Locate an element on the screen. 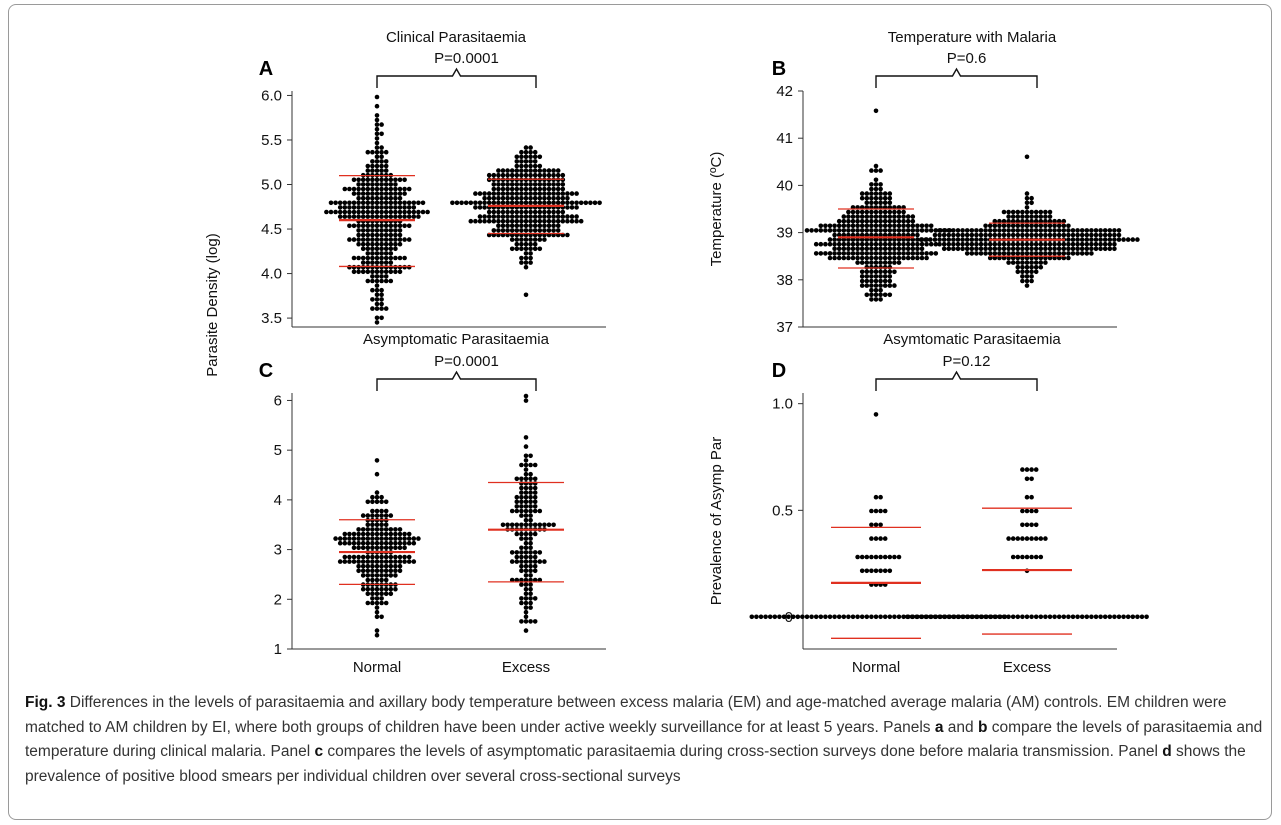  panel-a-y-tick-label: 4.0 is located at coordinates (271, 274).